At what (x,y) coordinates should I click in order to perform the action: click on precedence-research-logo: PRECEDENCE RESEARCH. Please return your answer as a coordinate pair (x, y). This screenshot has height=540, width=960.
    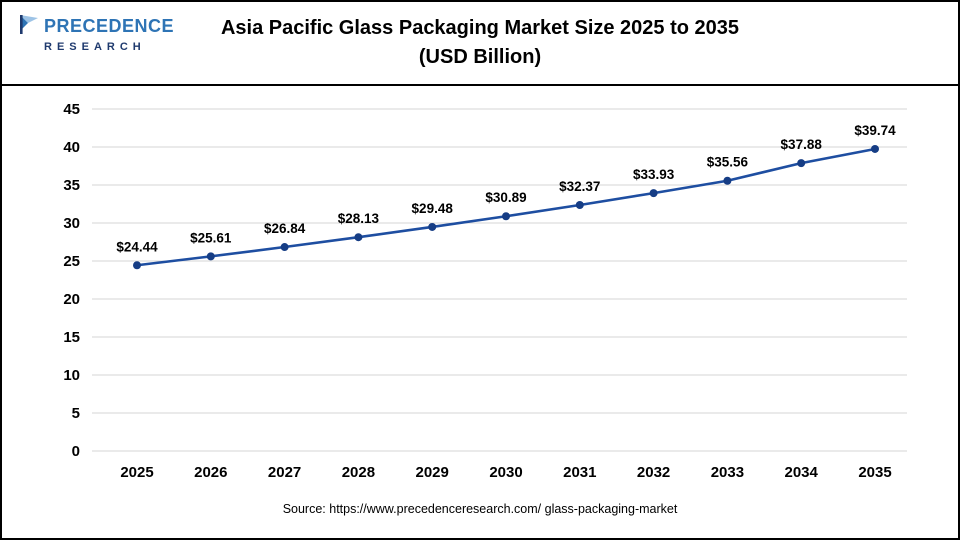
    Looking at the image, I should click on (96, 33).